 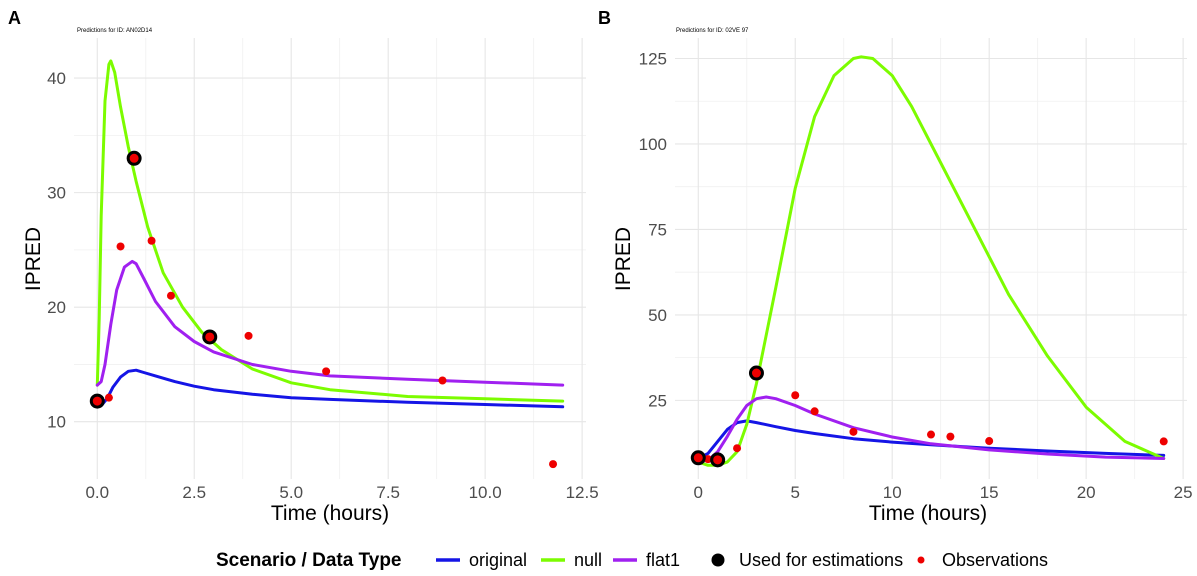 I want to click on panel-a-x-axis-title: Time (hours), so click(x=330, y=513).